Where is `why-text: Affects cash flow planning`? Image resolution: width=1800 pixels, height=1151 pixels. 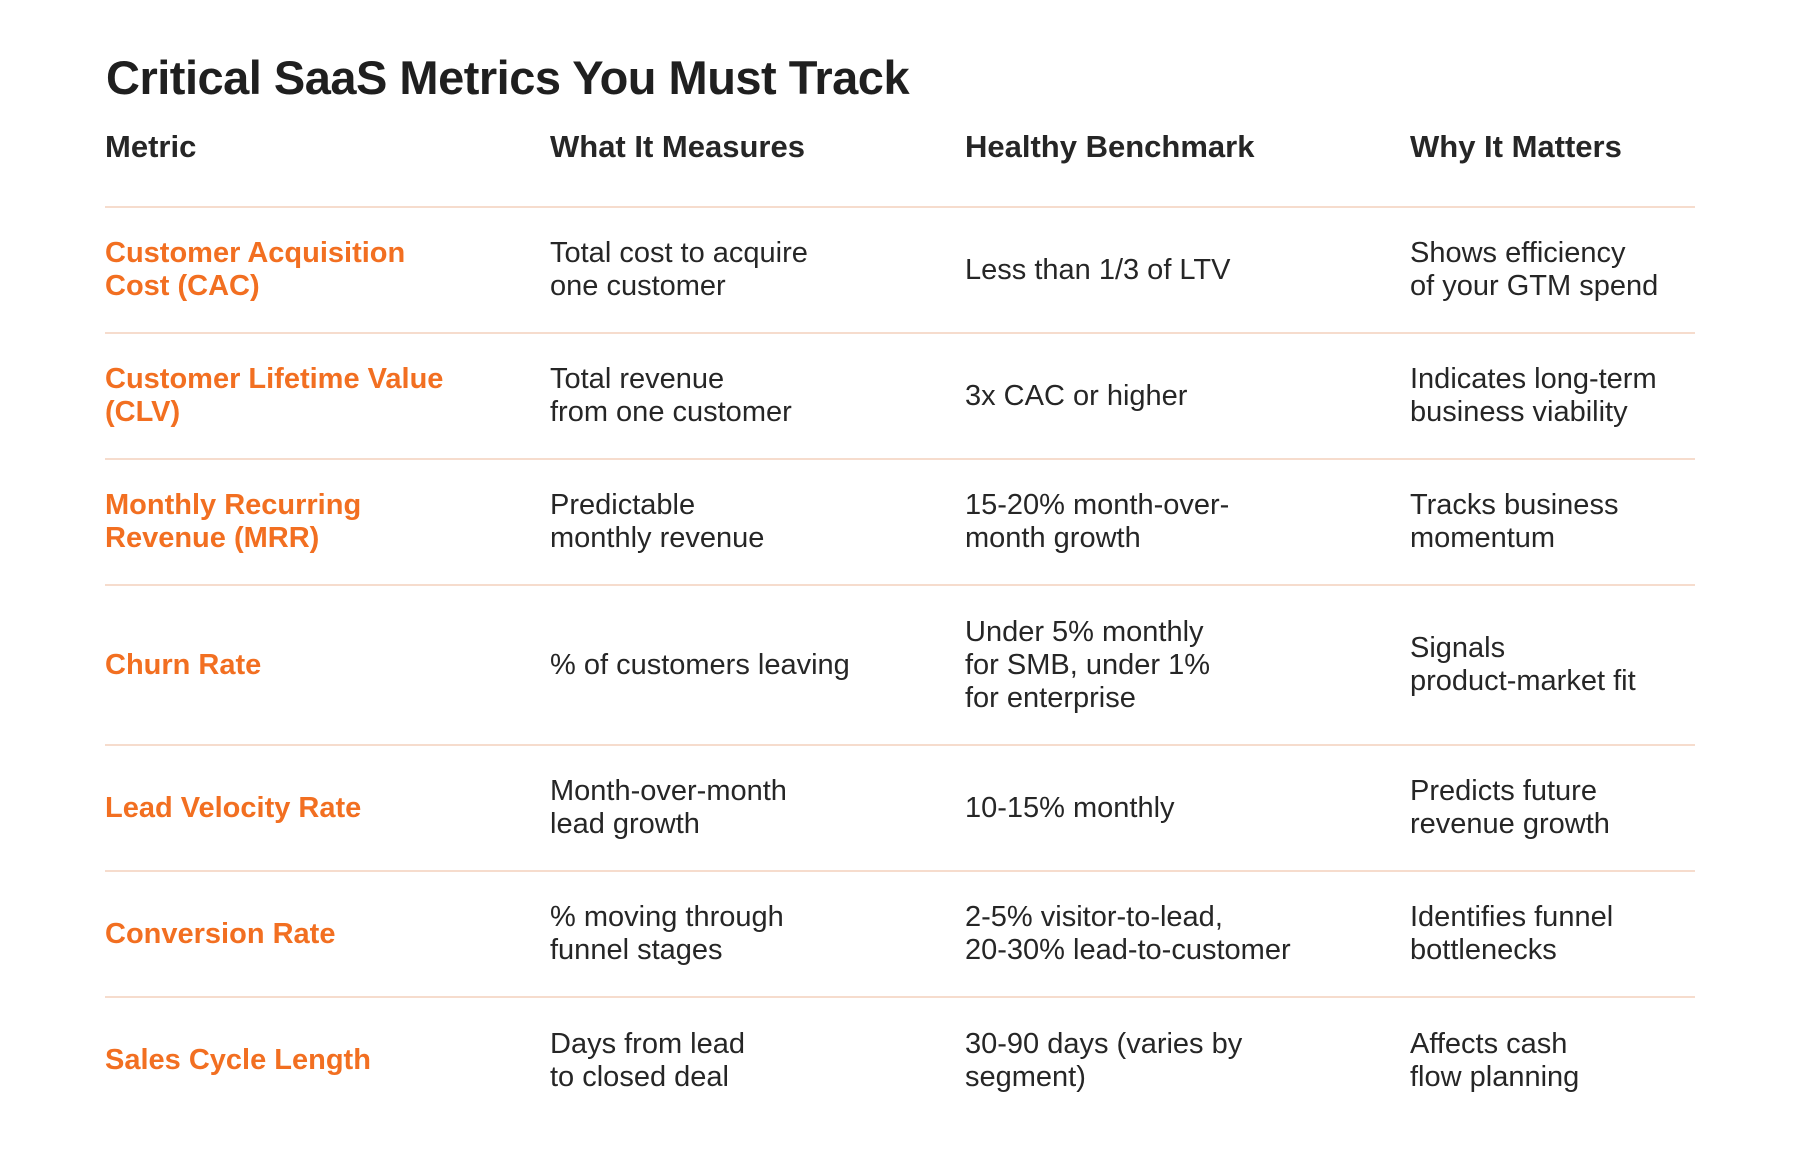
why-text: Affects cash flow planning is located at coordinates (1495, 1060).